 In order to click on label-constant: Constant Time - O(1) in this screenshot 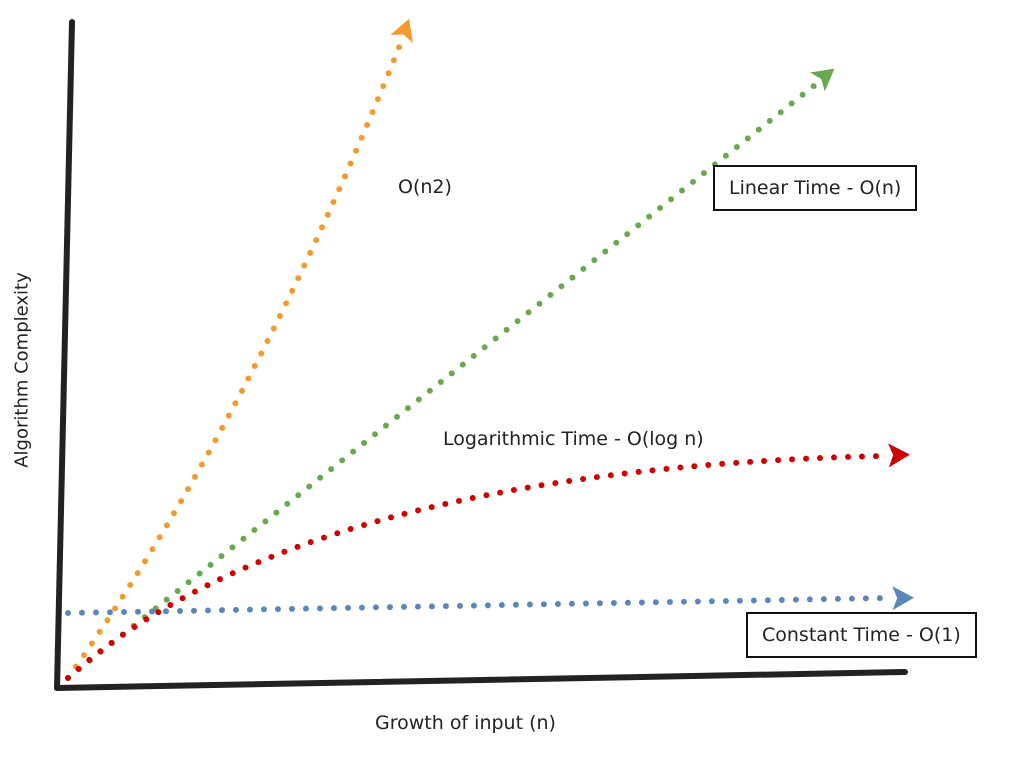, I will do `click(861, 635)`.